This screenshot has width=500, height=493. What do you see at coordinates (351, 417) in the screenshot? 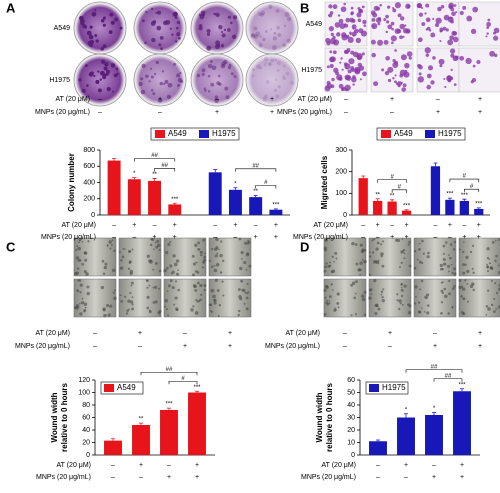
I see `y-tick-label: 30` at bounding box center [351, 417].